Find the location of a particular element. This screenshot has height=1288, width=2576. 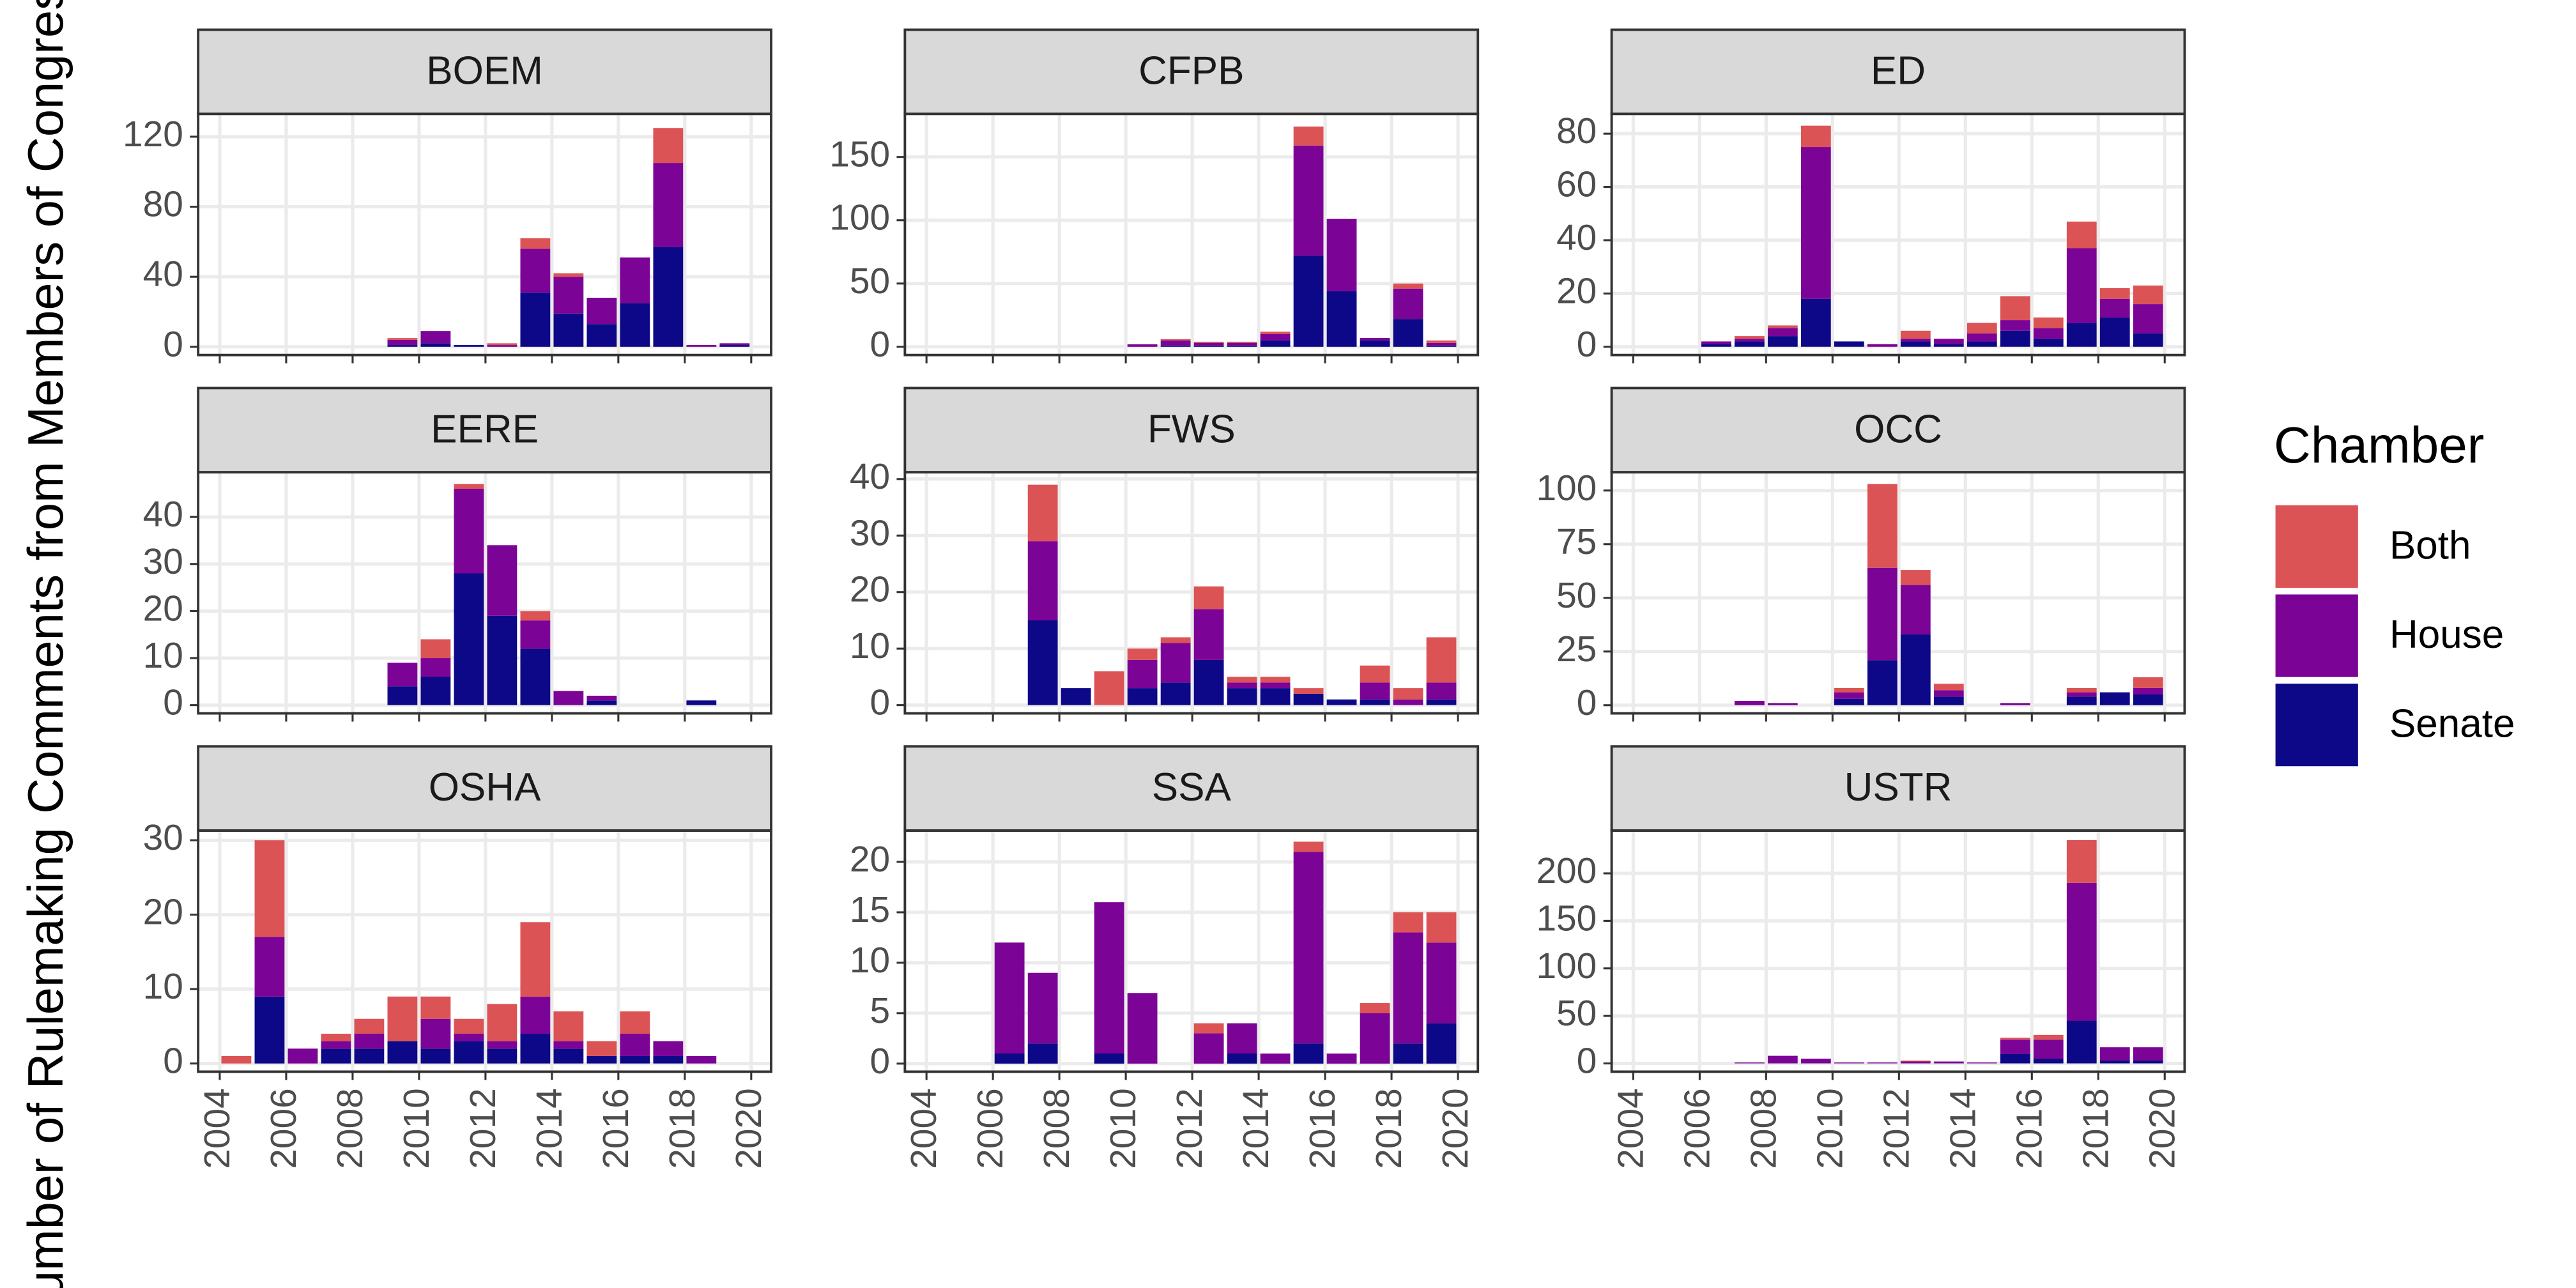

legend-label: Senate is located at coordinates (2452, 724).